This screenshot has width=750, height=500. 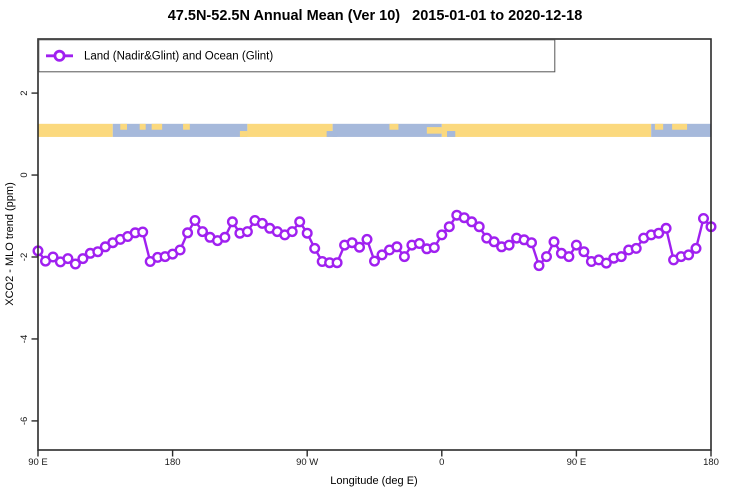 I want to click on x-axis-ticks: 90 E 180 90 W 0 90 E 180, so click(x=373, y=459).